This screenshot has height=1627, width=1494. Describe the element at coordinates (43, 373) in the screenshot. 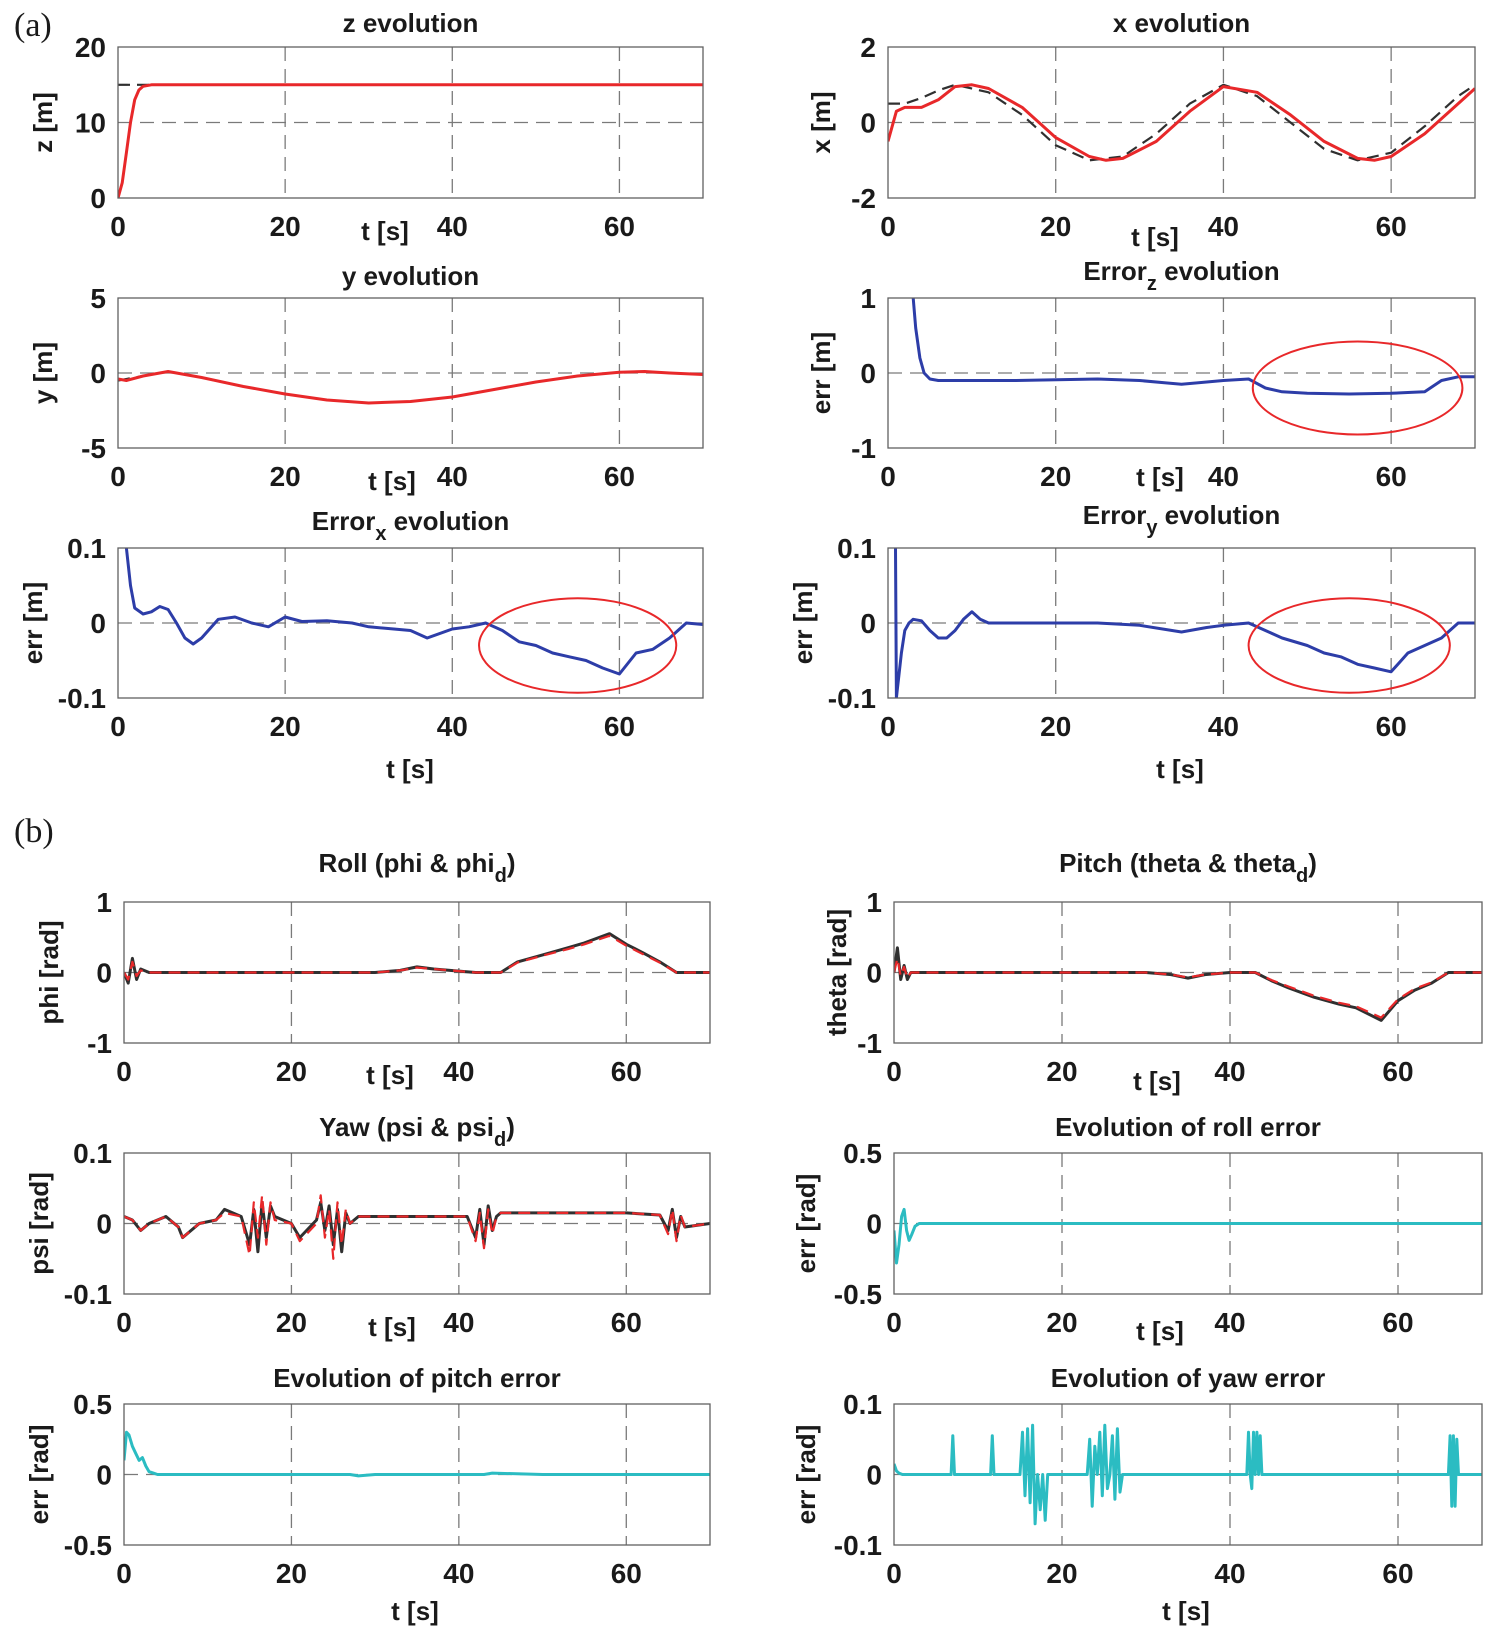

I see `y-axis-label: y [m]` at that location.